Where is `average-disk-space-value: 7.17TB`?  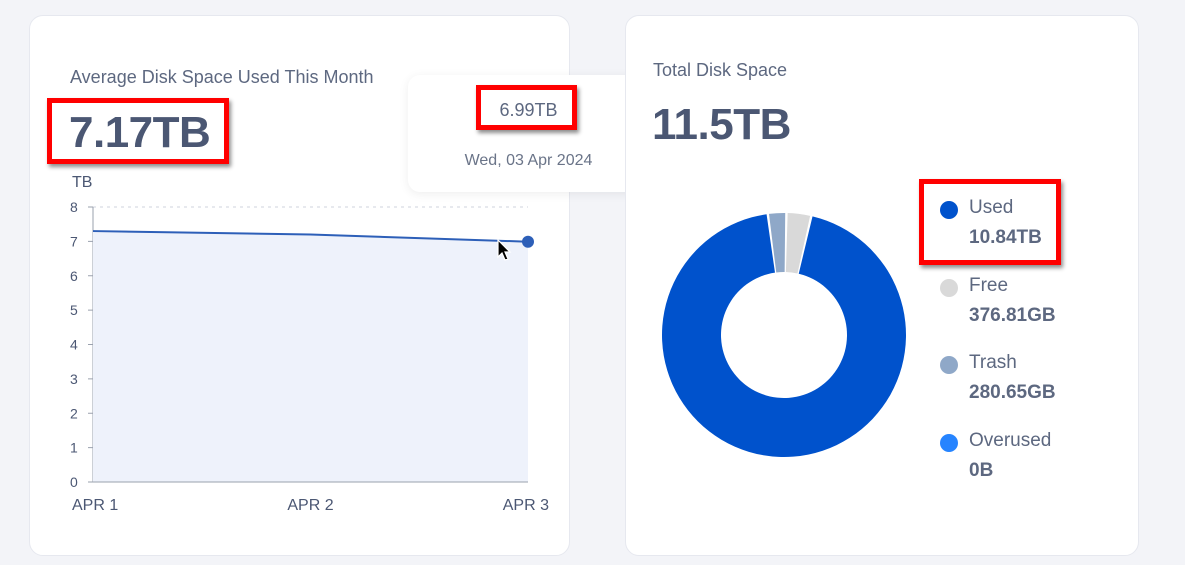
average-disk-space-value: 7.17TB is located at coordinates (140, 132).